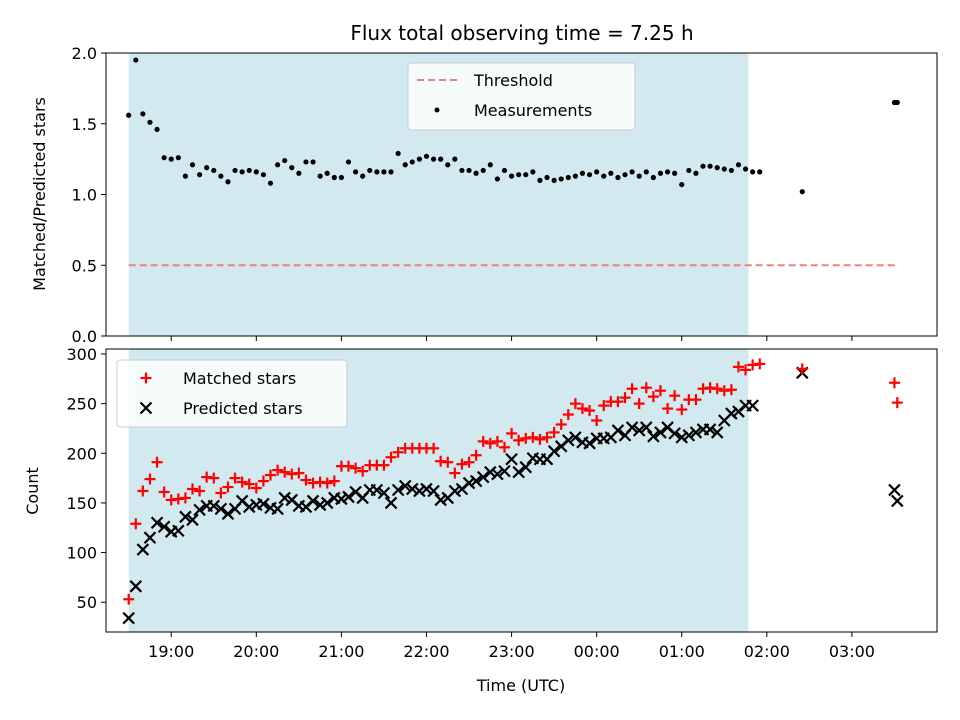  I want to click on predicted-legend-marker, so click(146, 408).